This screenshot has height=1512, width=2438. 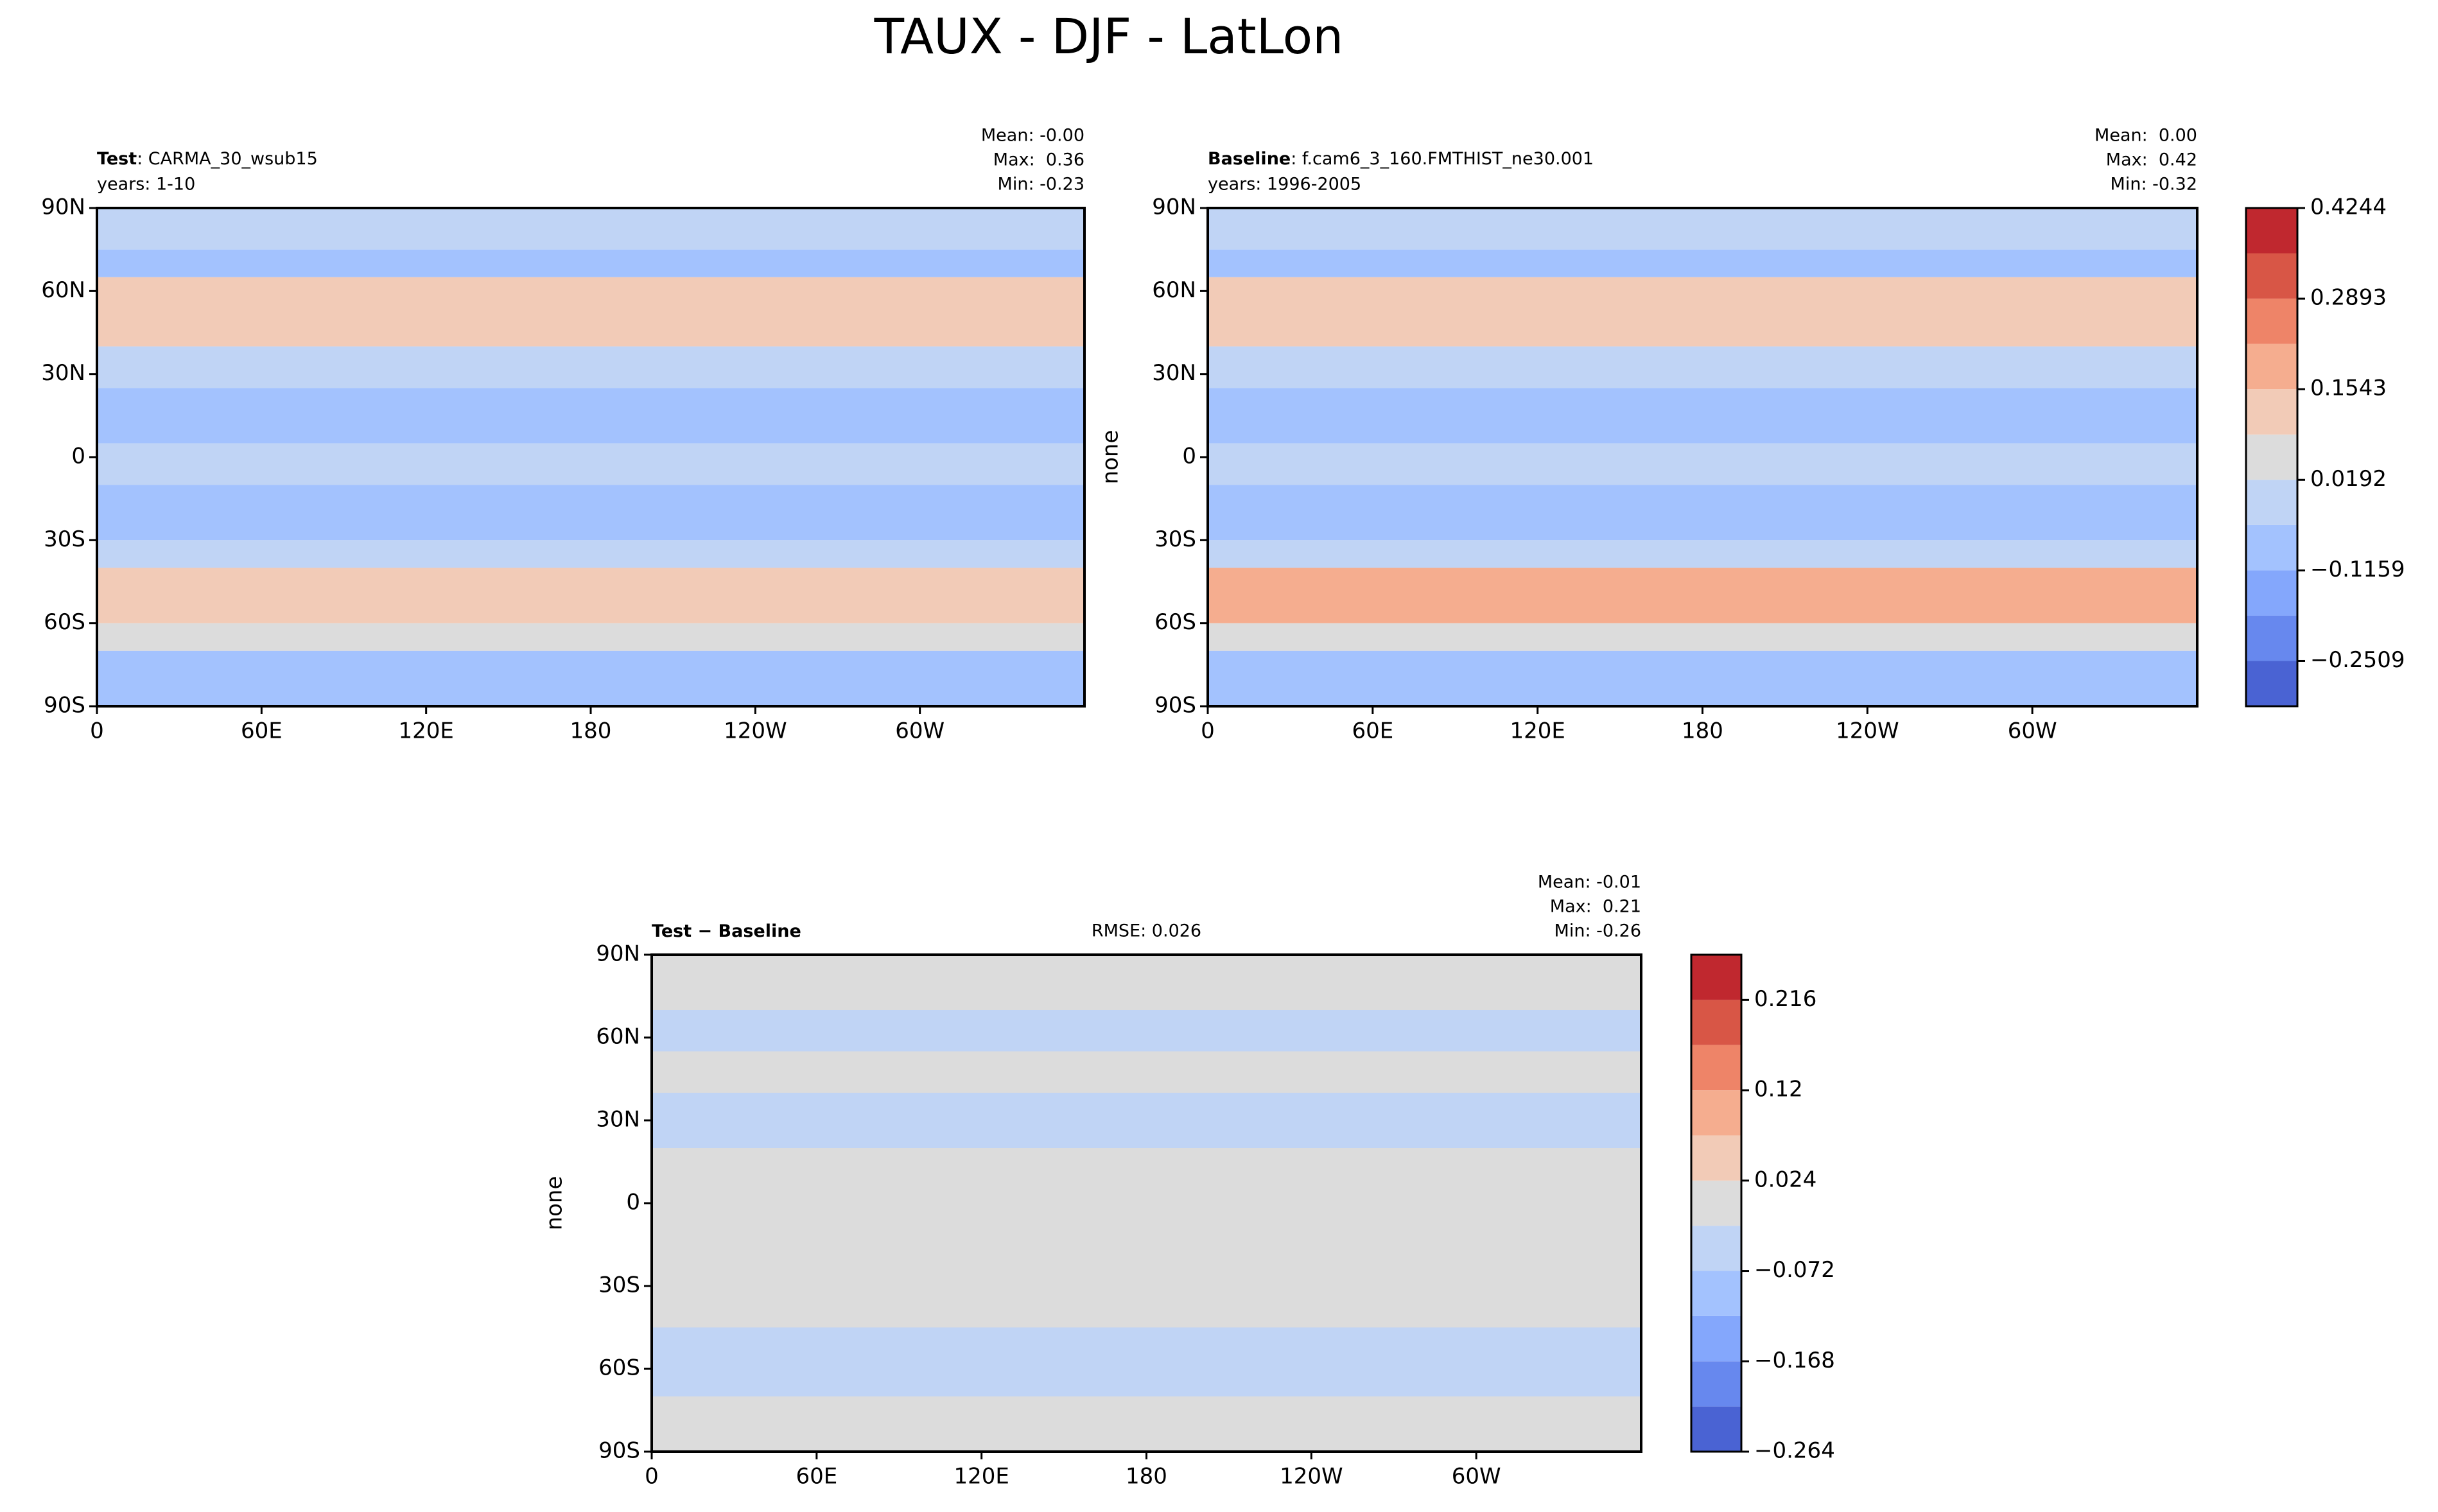 I want to click on colorbar-tick-label: −0.264, so click(x=1794, y=1451).